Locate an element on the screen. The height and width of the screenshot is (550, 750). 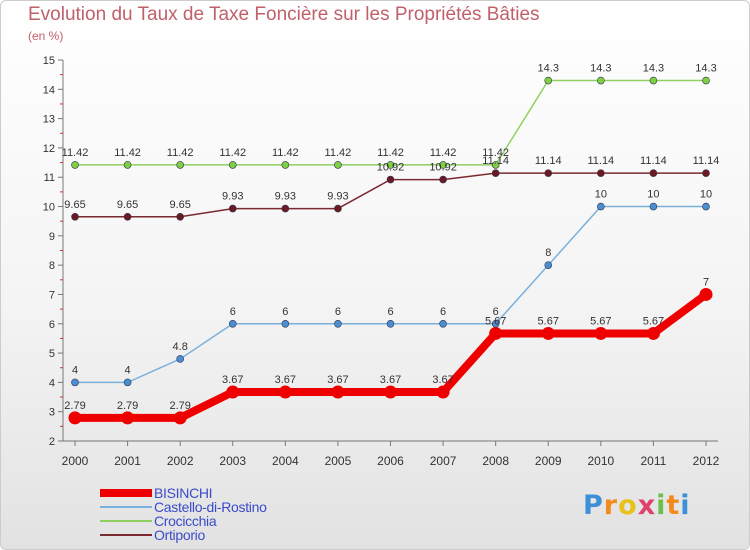
y-tick-label: 6 is located at coordinates (52, 325).